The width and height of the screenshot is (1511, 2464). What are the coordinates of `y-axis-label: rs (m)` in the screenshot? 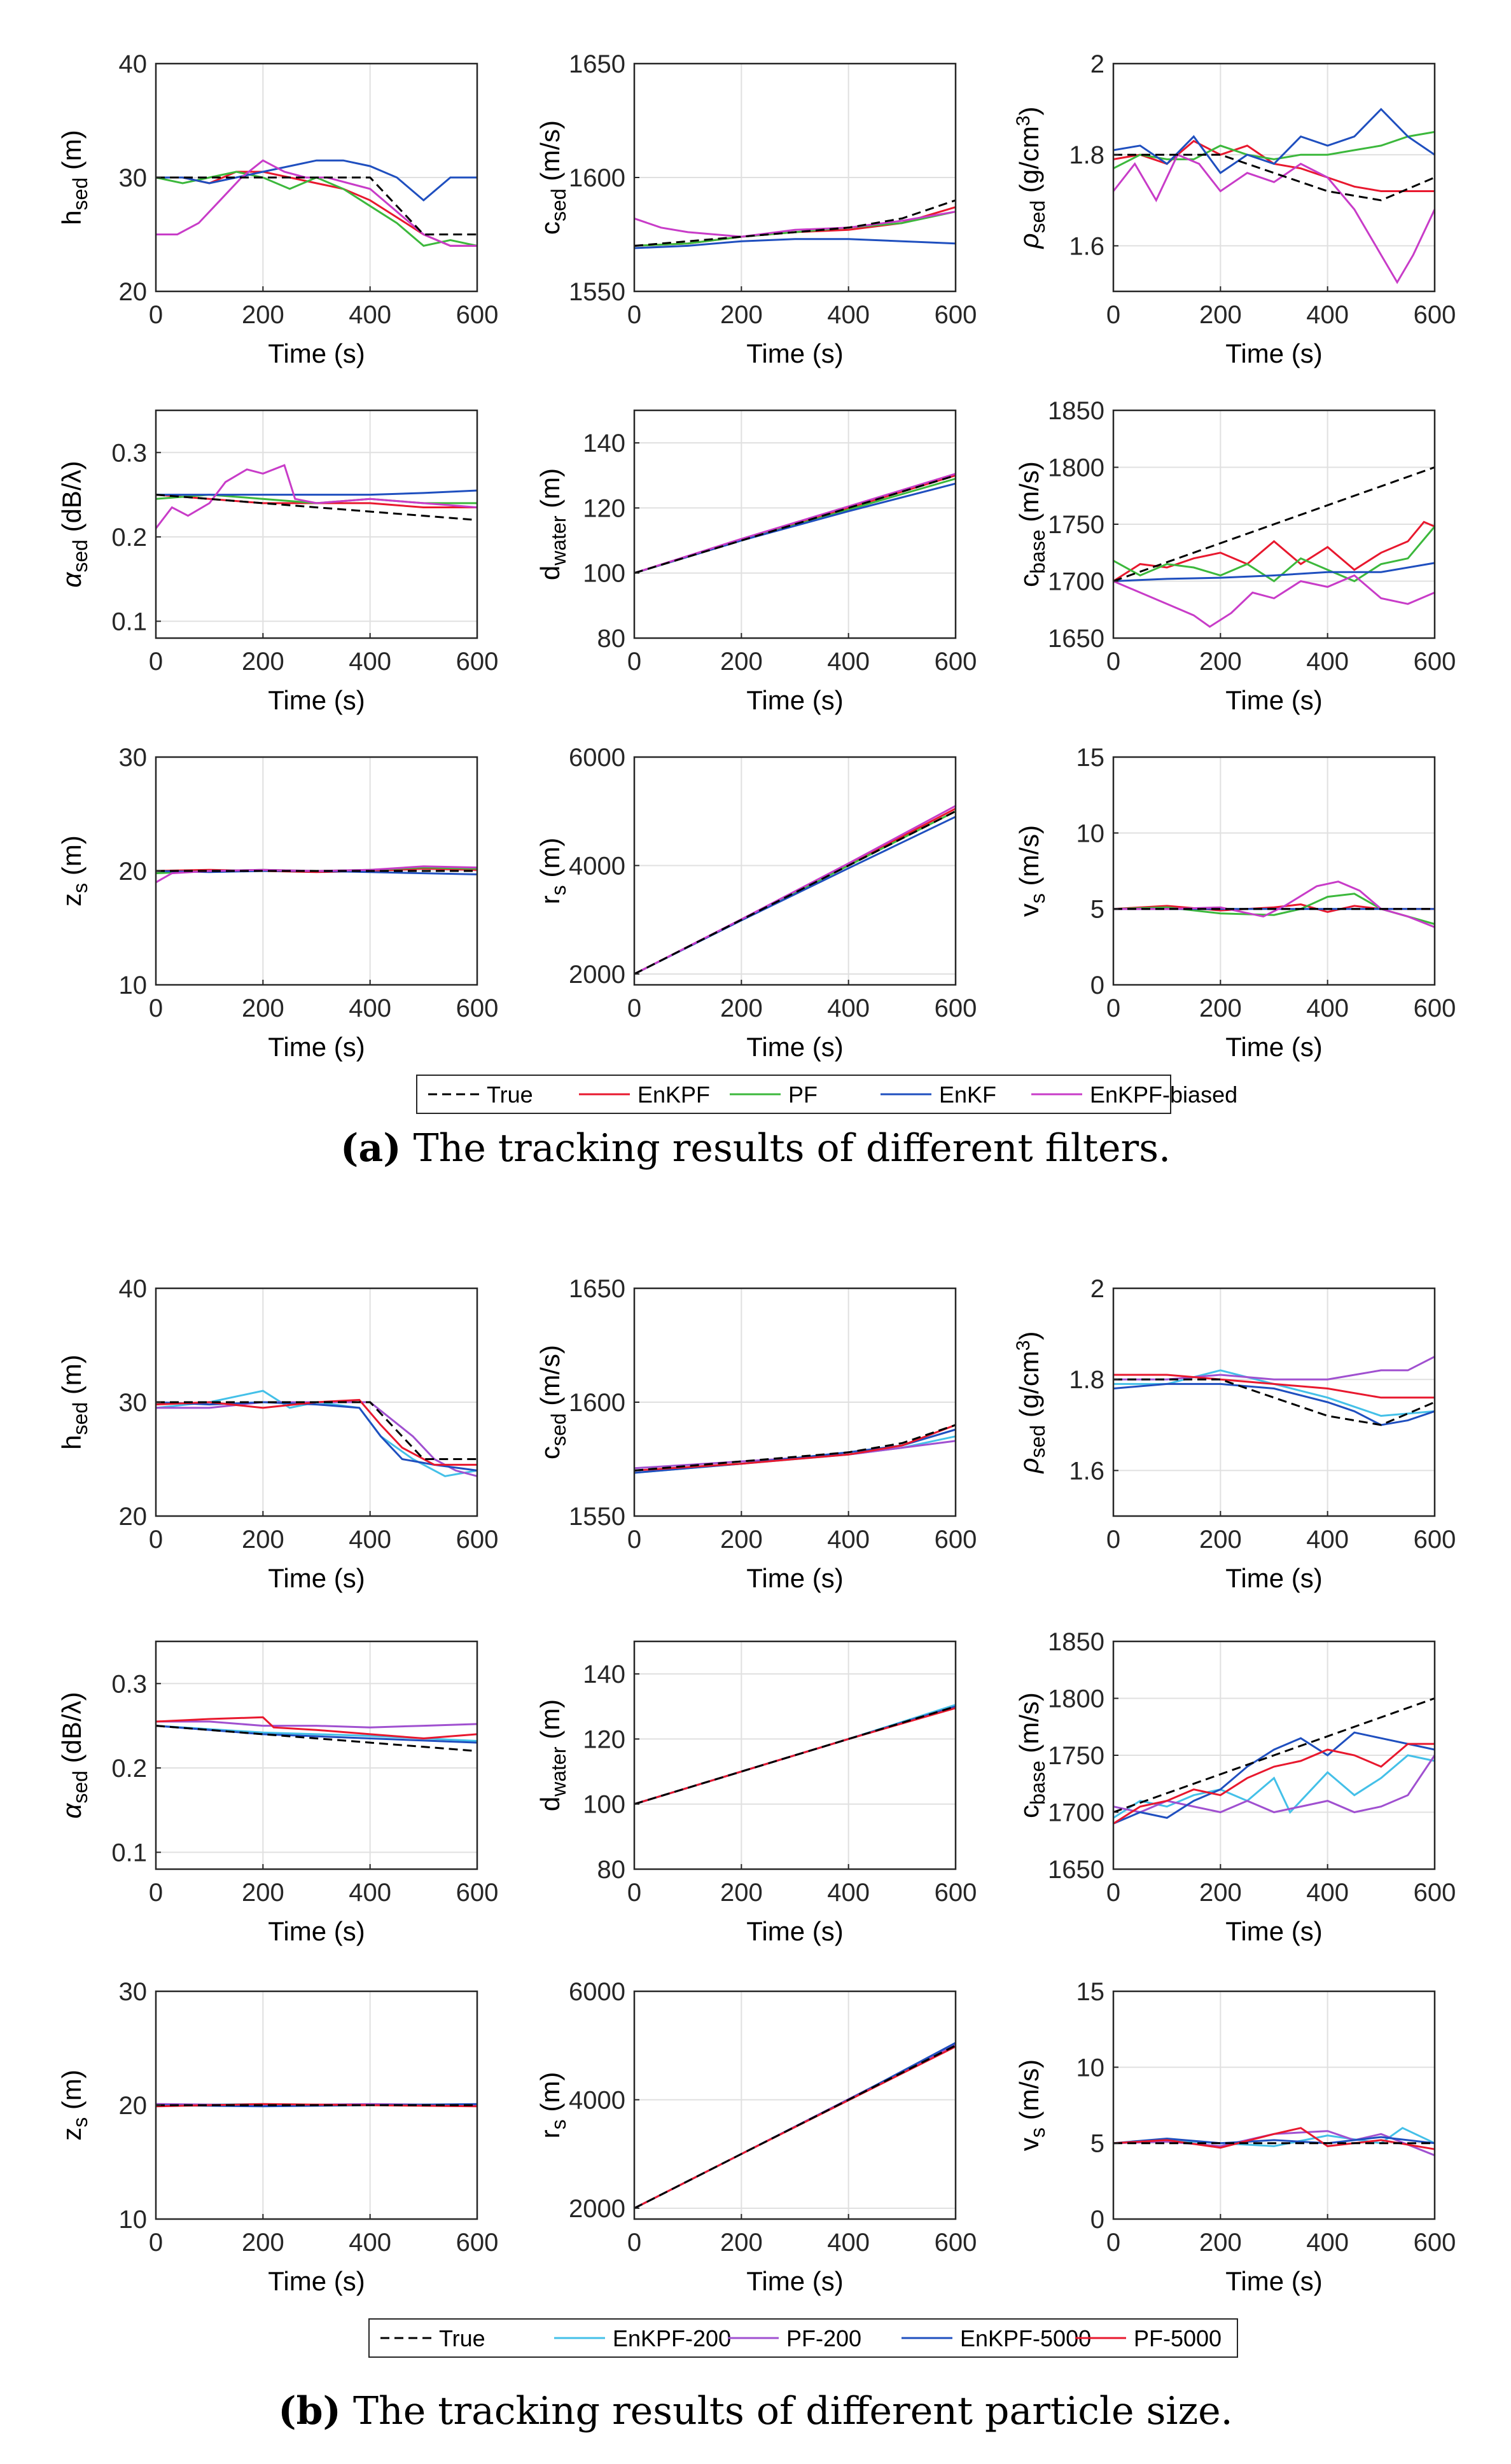 It's located at (552, 871).